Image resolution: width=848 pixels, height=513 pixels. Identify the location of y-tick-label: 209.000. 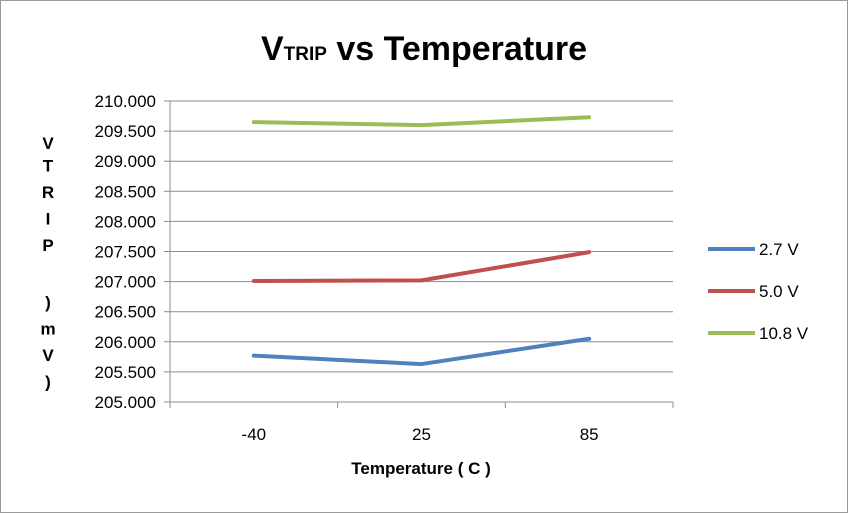
(125, 161).